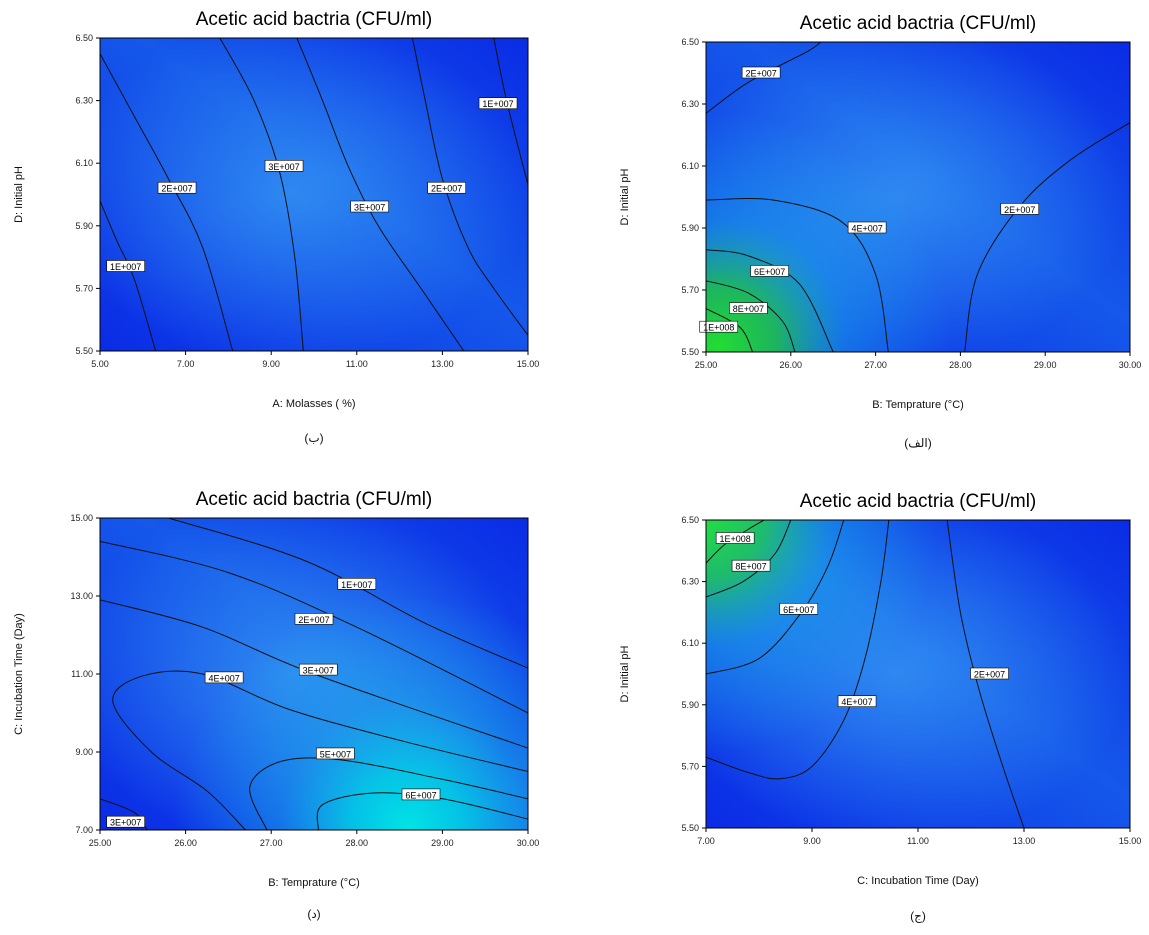  Describe the element at coordinates (84, 830) in the screenshot. I see `y-tick-label: 7.00` at that location.